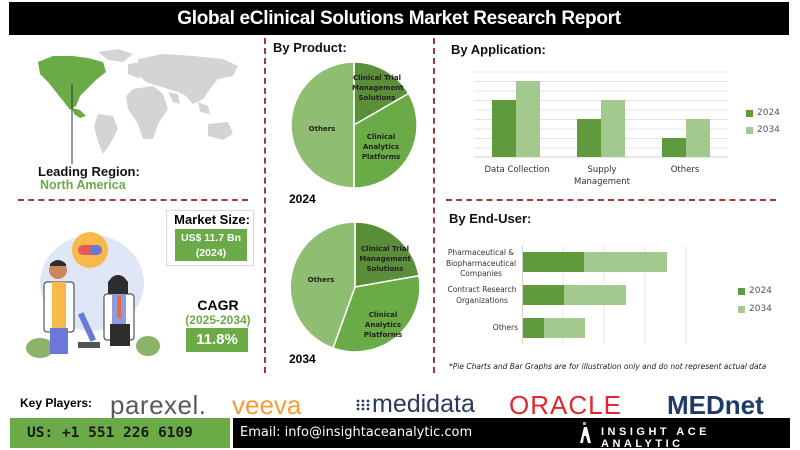 This screenshot has height=450, width=800. What do you see at coordinates (89, 171) in the screenshot?
I see `leading-region-label: Leading Region:` at bounding box center [89, 171].